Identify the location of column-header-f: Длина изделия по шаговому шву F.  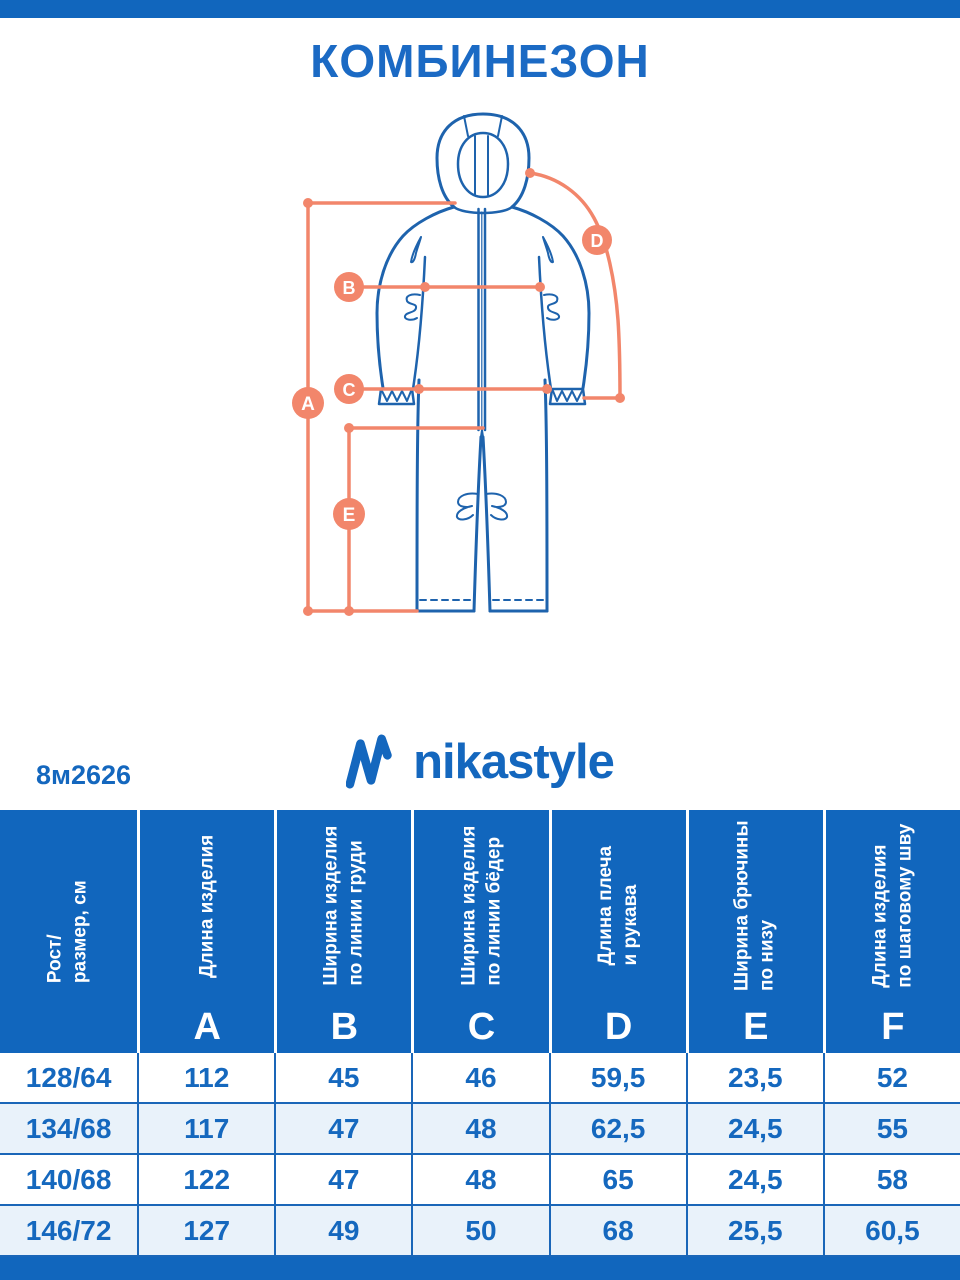
(891, 931).